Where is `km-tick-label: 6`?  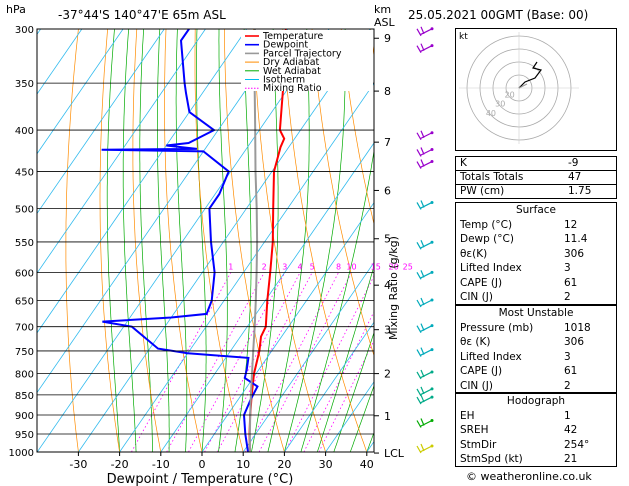
km-tick-label: 6 is located at coordinates (387, 190).